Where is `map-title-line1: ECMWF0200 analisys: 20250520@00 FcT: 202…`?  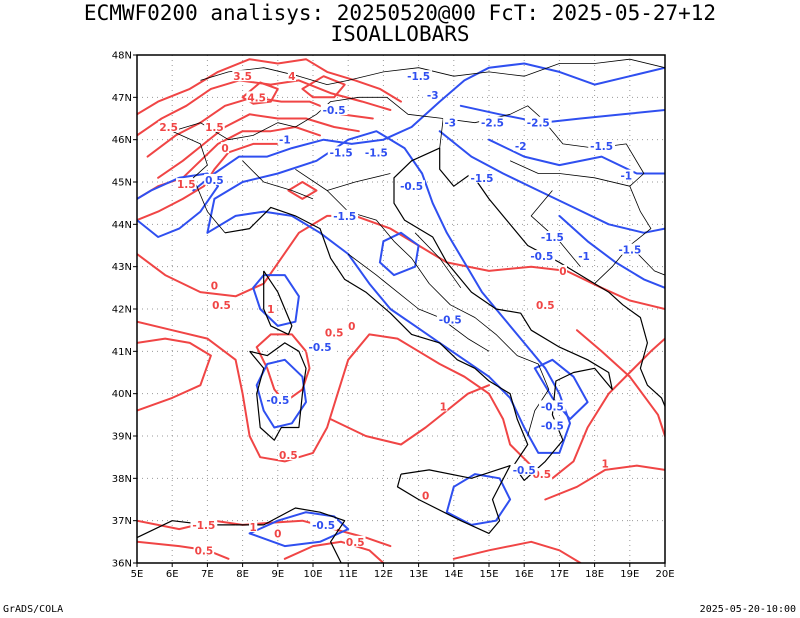
map-title-line1: ECMWF0200 analisys: 20250520@00 FcT: 202… is located at coordinates (400, 13).